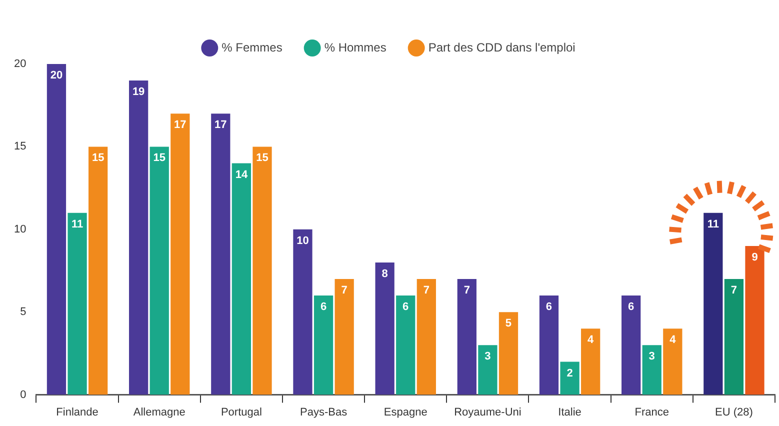 The width and height of the screenshot is (779, 426). I want to click on data-label: 10, so click(302, 240).